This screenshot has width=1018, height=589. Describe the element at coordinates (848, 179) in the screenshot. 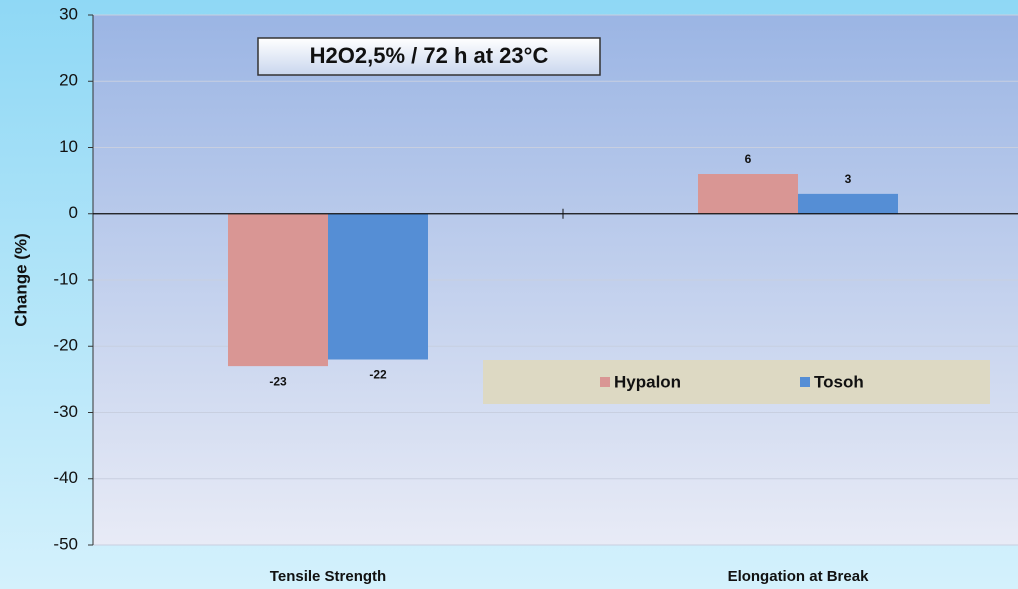

I see `data-label: 3` at that location.